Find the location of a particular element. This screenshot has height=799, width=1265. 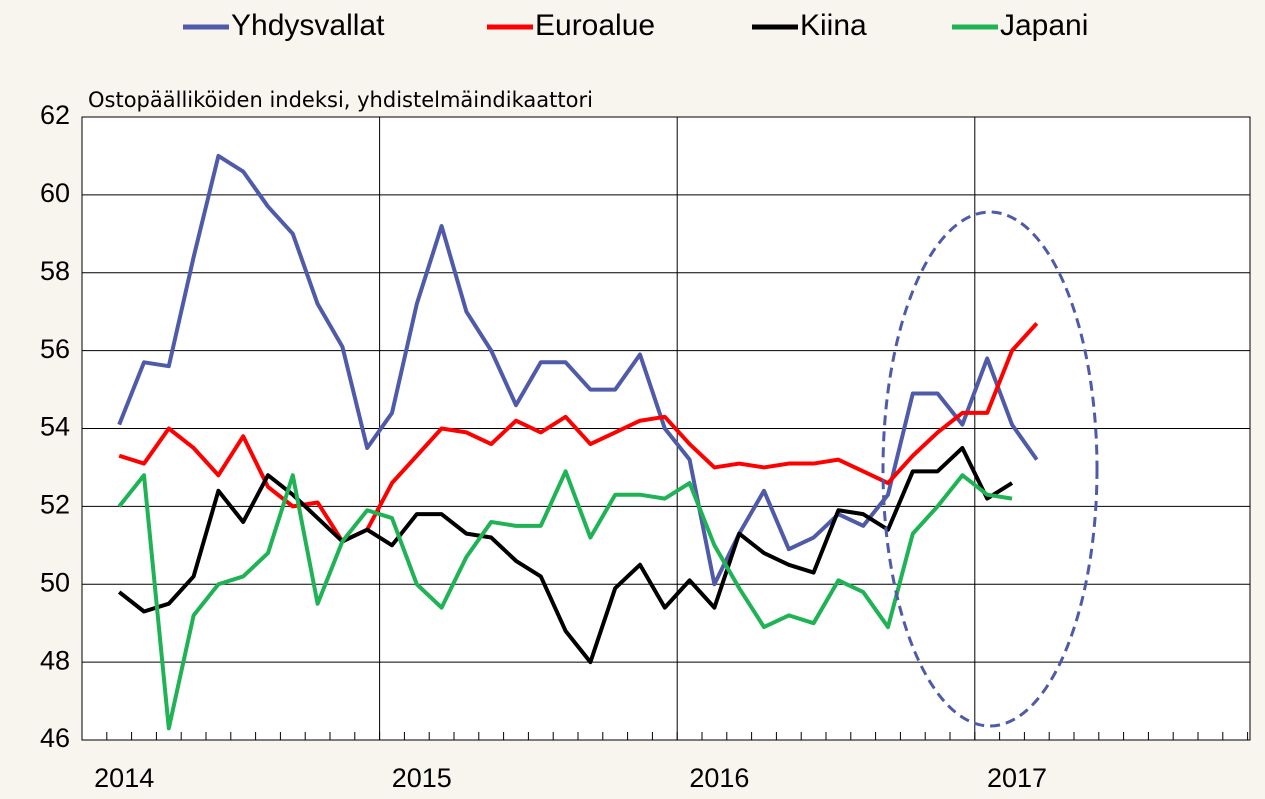

legend-label: Euroalue is located at coordinates (595, 25).